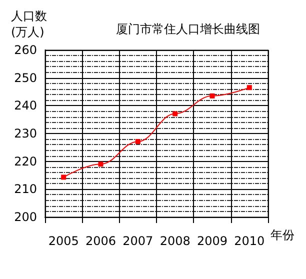 The image size is (306, 279). What do you see at coordinates (249, 241) in the screenshot?
I see `x-tick-label: 2010` at bounding box center [249, 241].